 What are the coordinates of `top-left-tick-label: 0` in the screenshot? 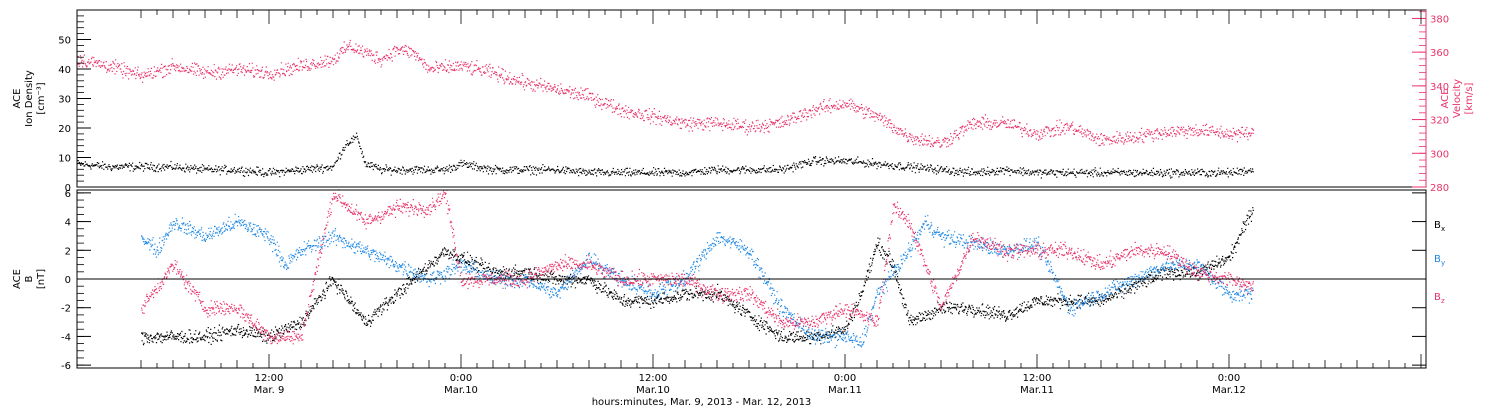 It's located at (68, 188).